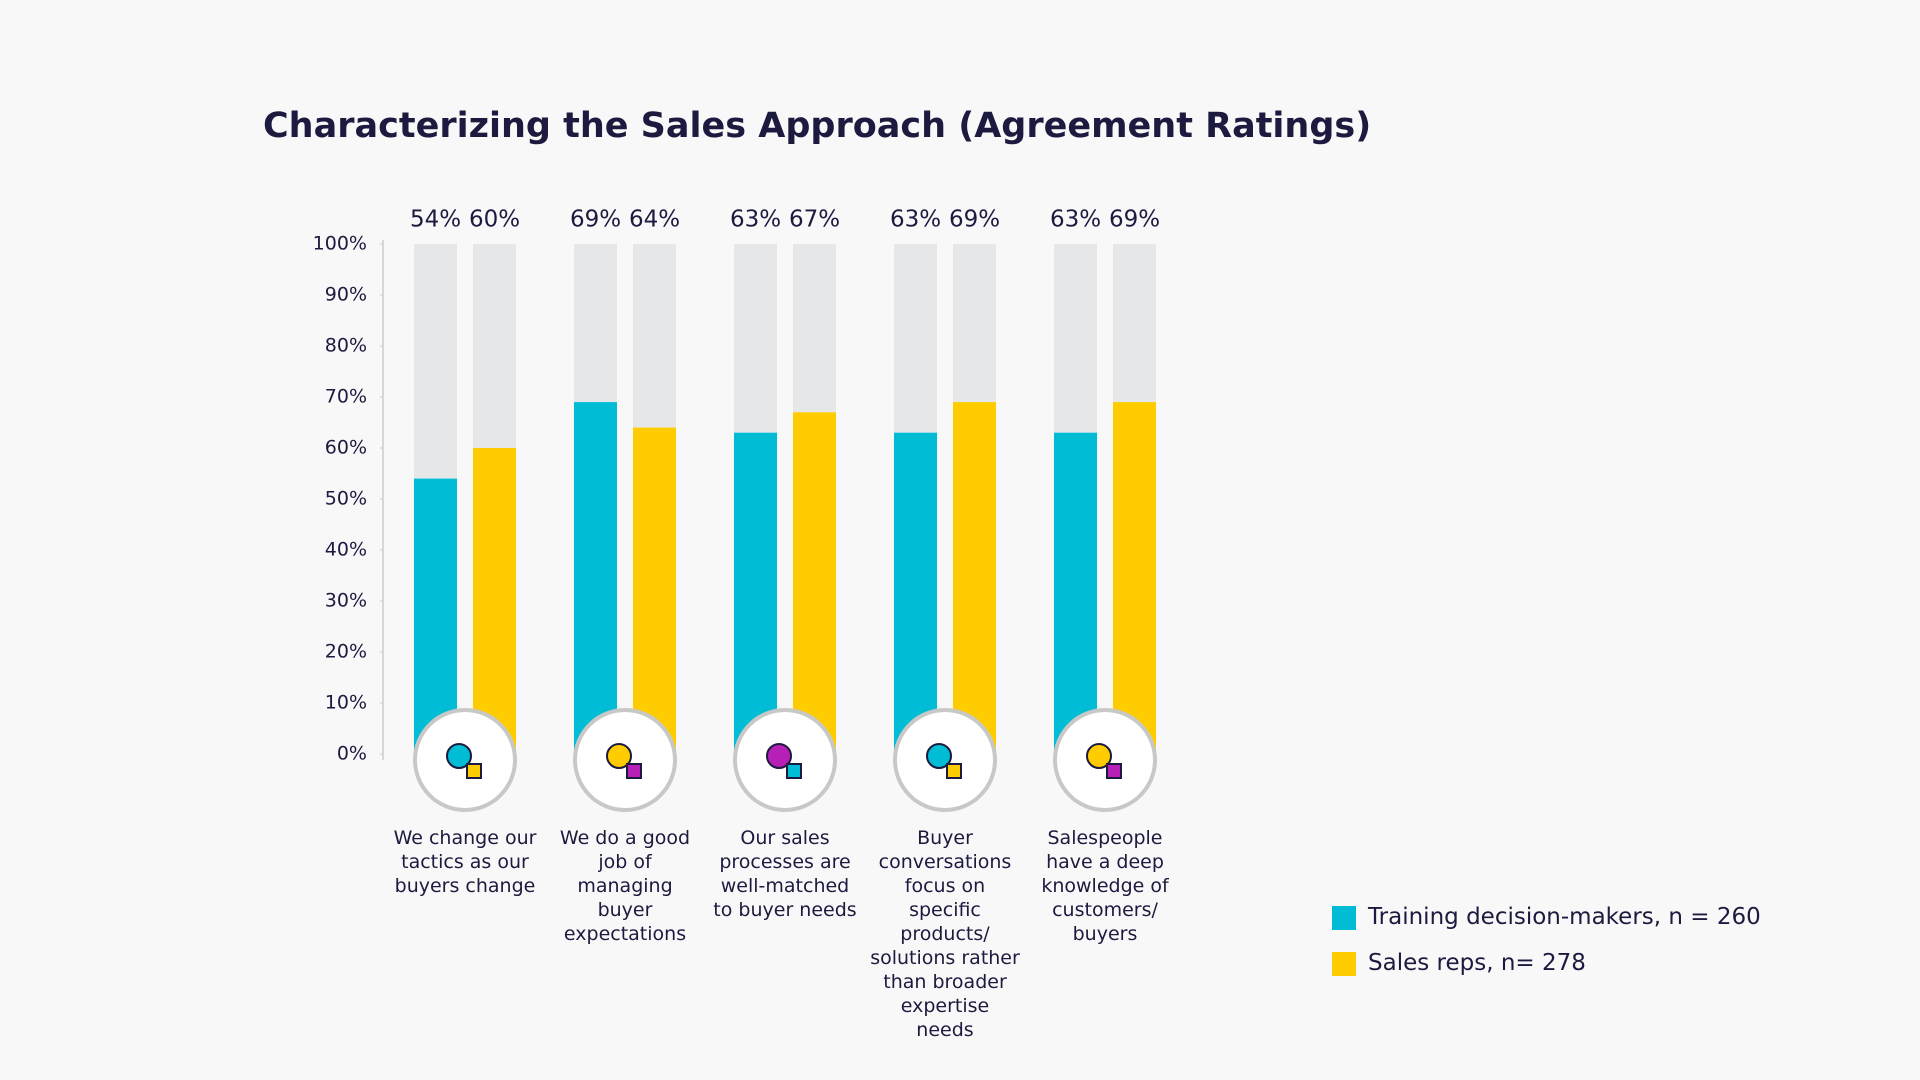  What do you see at coordinates (346, 346) in the screenshot?
I see `y-tick-label: 80%` at bounding box center [346, 346].